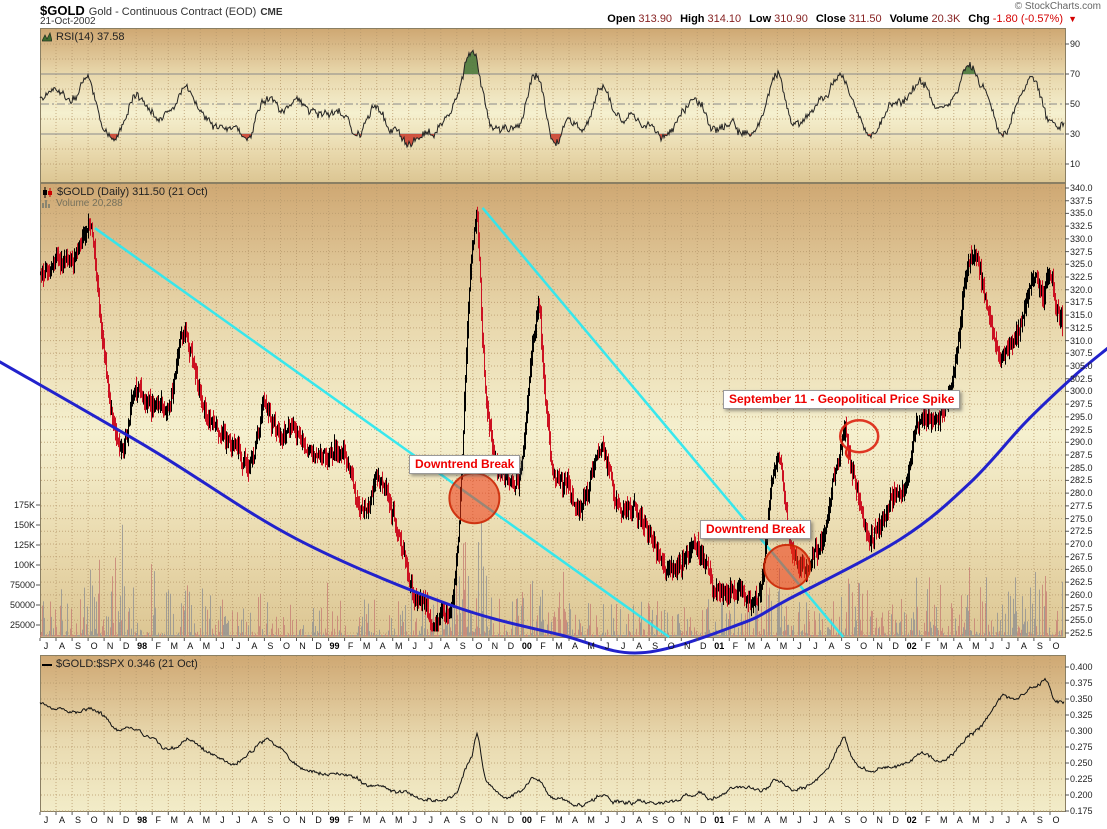 Image resolution: width=1107 pixels, height=829 pixels. Describe the element at coordinates (1081, 327) in the screenshot. I see `price-tick-label: 312.5` at that location.